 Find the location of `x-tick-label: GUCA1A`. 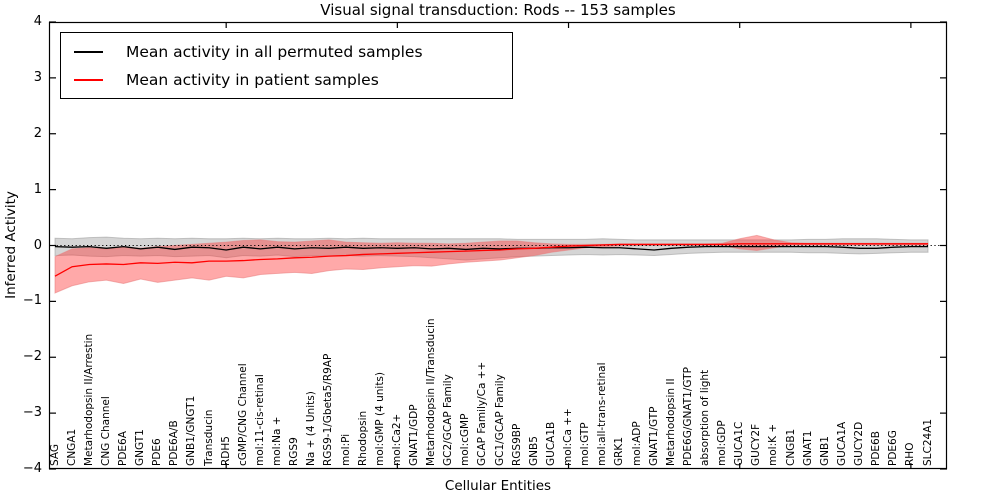

x-tick-label: GUCA1A is located at coordinates (841, 443).